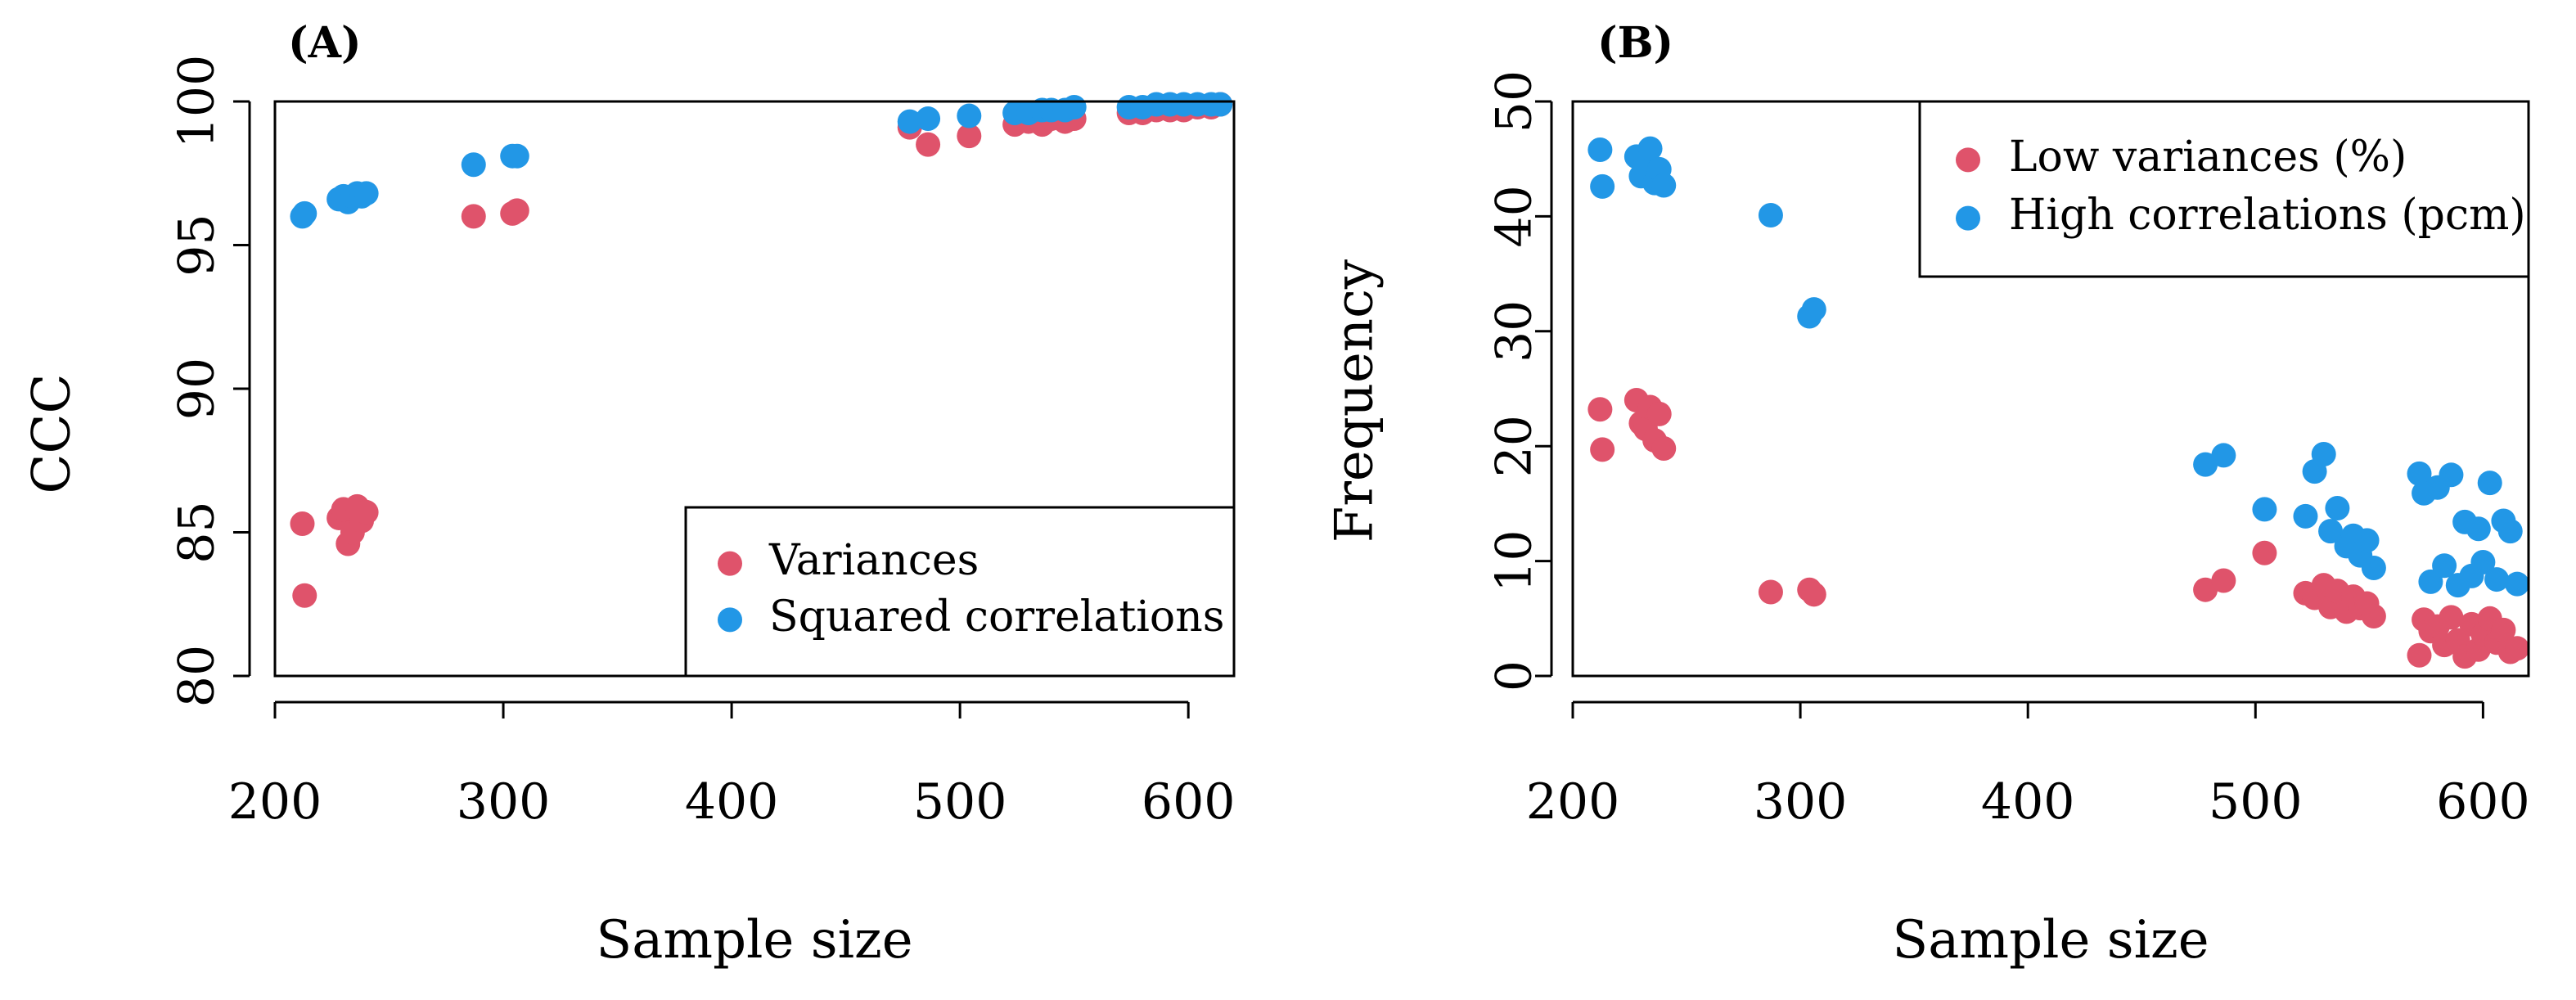  I want to click on panel-b-legend-box, so click(2224, 189).